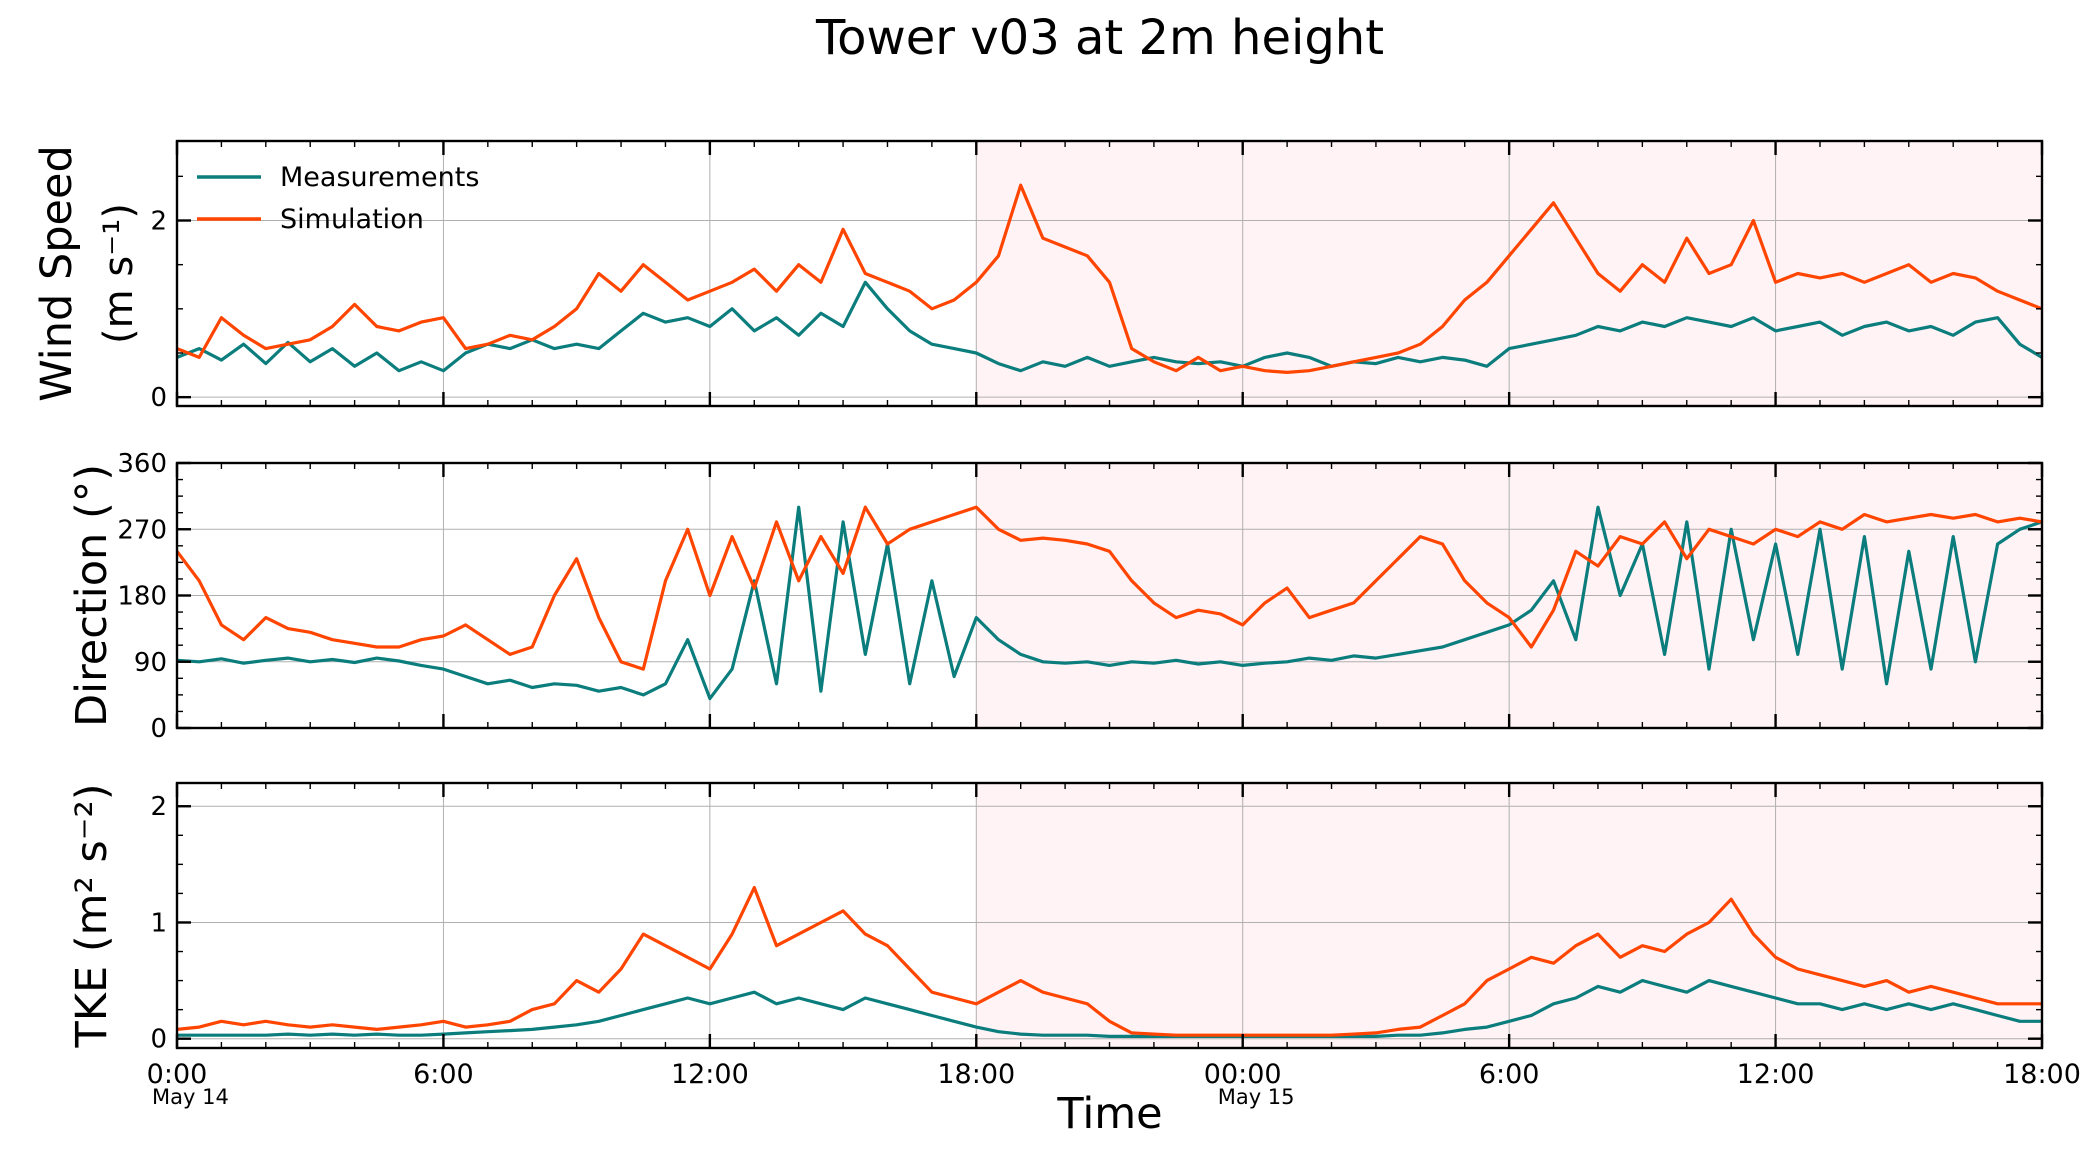 Image resolution: width=2095 pixels, height=1161 pixels. I want to click on x-tick-label: 0:00, so click(177, 1074).